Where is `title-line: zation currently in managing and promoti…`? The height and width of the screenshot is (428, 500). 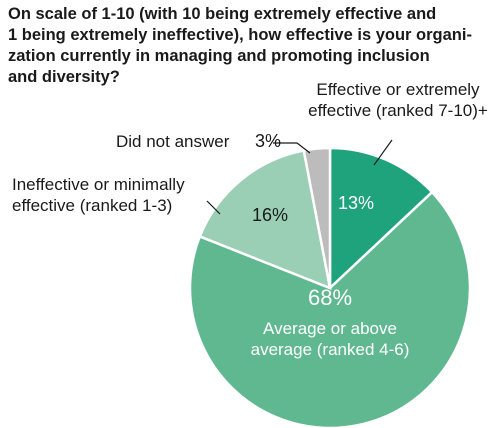
title-line: zation currently in managing and promoti… is located at coordinates (219, 56).